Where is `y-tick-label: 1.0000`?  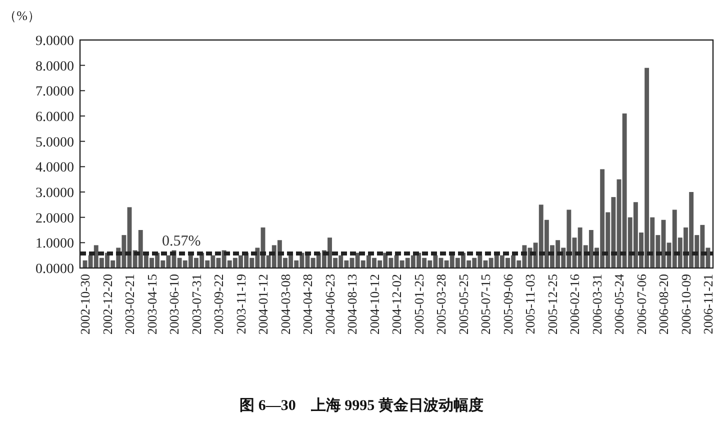
y-tick-label: 1.0000 is located at coordinates (55, 244).